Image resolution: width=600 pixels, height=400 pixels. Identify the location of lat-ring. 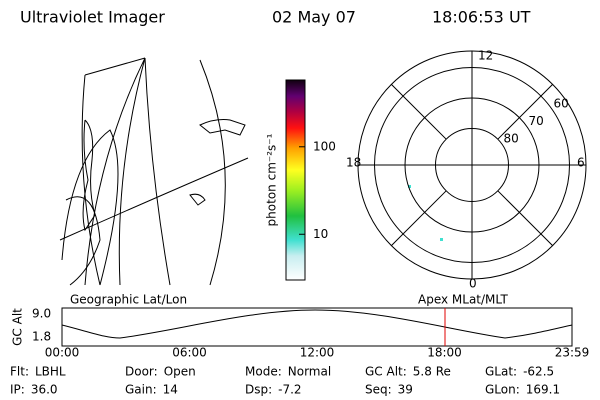
(472, 165).